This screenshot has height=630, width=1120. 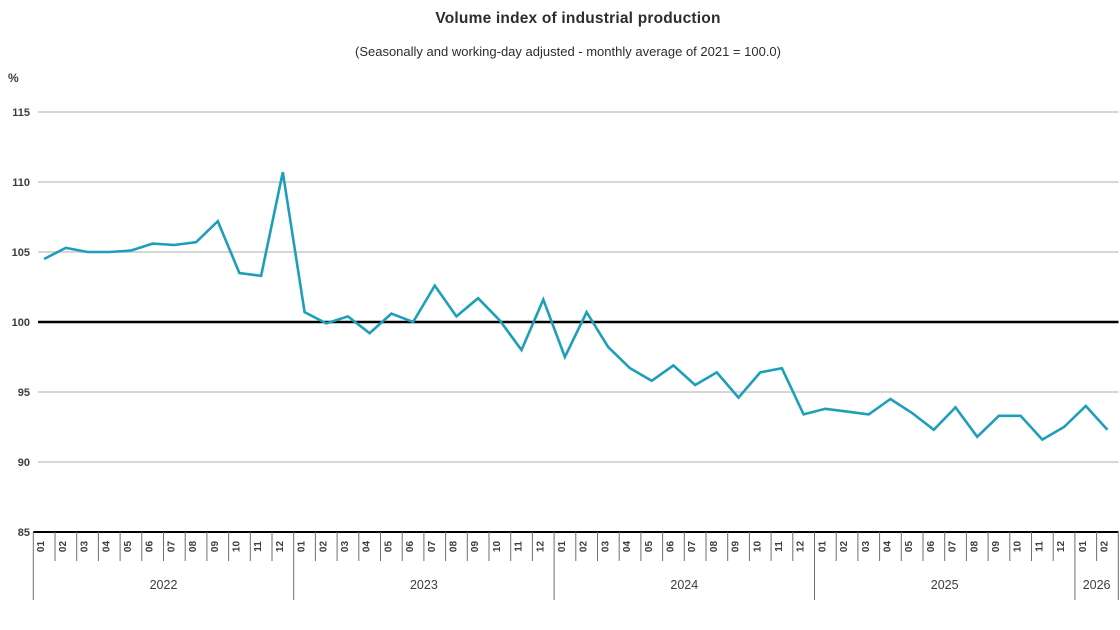 I want to click on year-label: 2025, so click(x=945, y=585).